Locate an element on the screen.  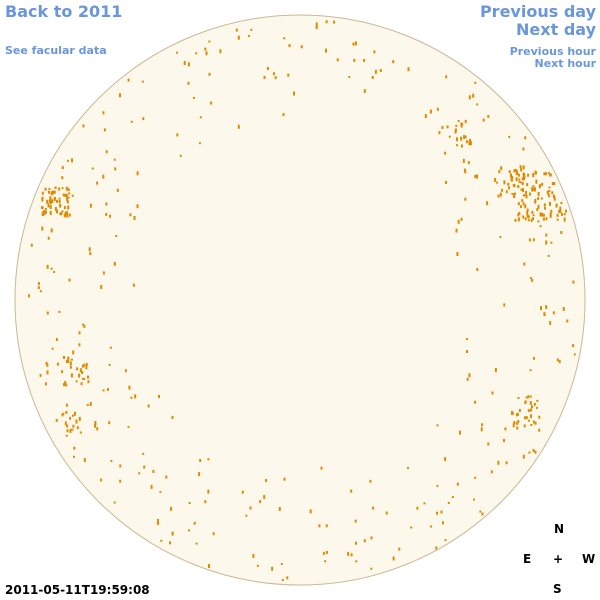
next-day-link: Next day is located at coordinates (556, 29).